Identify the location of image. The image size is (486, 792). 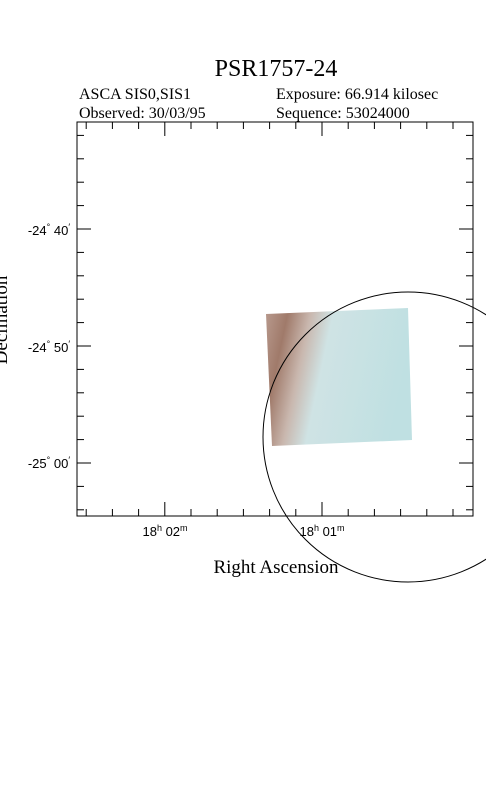
(339, 377).